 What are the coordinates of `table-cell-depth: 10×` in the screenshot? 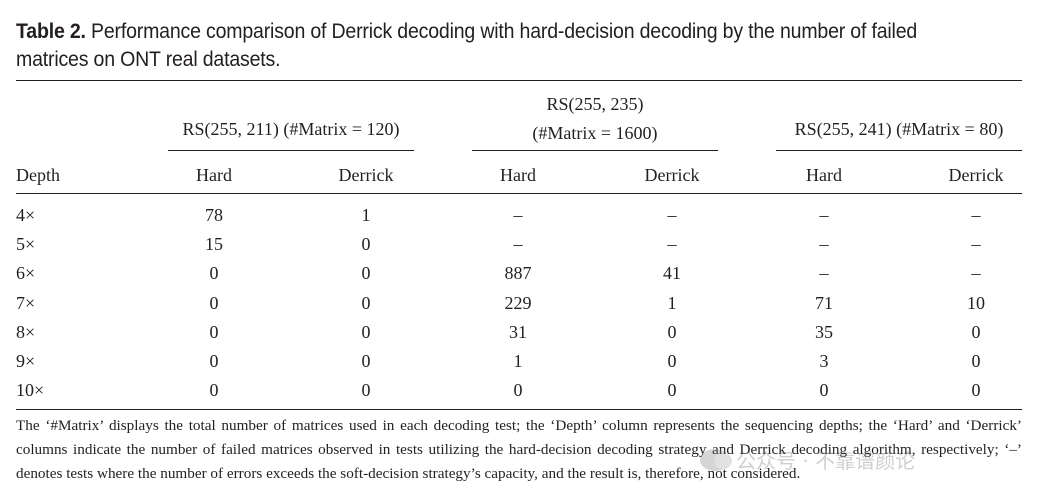 It's located at (30, 390).